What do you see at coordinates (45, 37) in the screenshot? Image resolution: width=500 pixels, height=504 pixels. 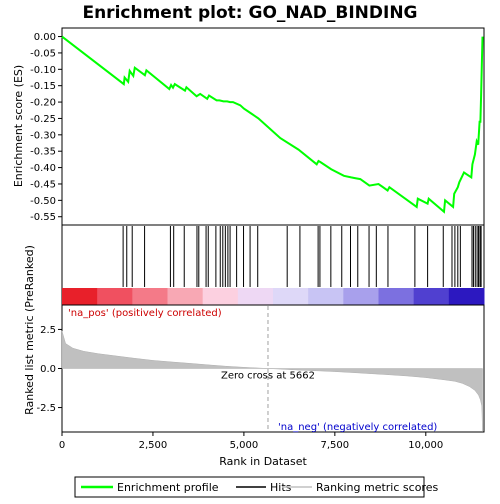 I see `enrichment-y-tick-label: 0.00` at bounding box center [45, 37].